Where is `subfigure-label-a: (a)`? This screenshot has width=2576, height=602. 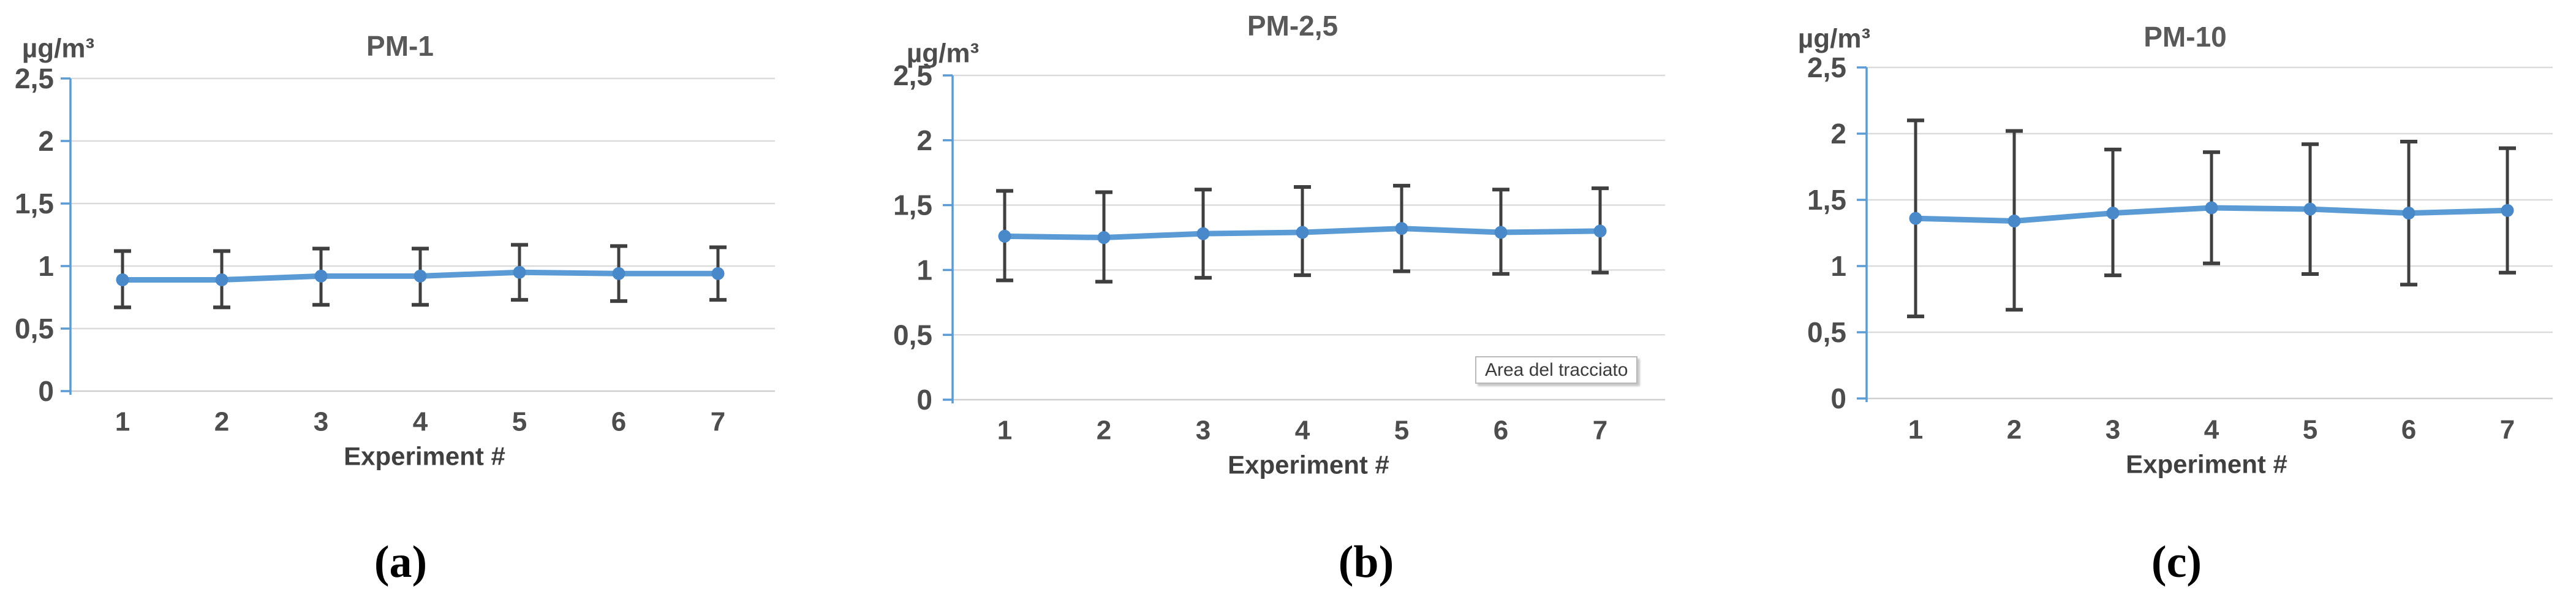
subfigure-label-a: (a) is located at coordinates (401, 562).